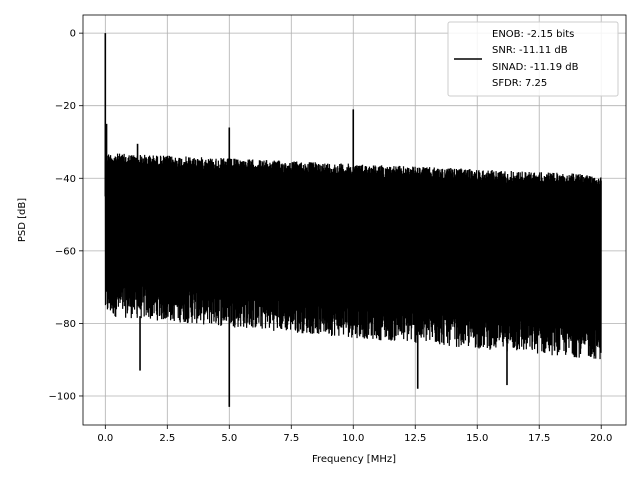 The width and height of the screenshot is (640, 480). I want to click on x-tick-label: 17.5, so click(539, 438).